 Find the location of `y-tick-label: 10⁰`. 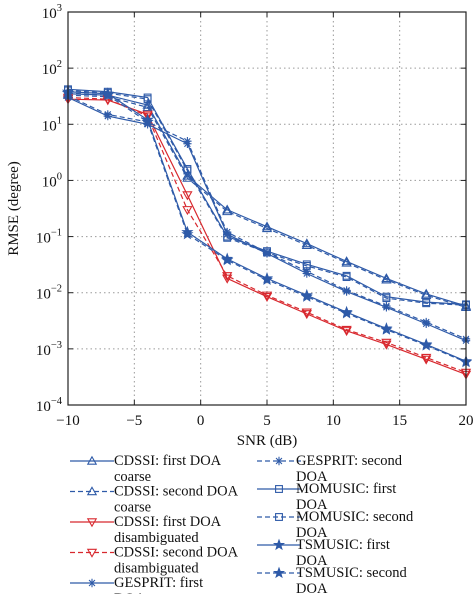

y-tick-label: 10⁰ is located at coordinates (52, 180).